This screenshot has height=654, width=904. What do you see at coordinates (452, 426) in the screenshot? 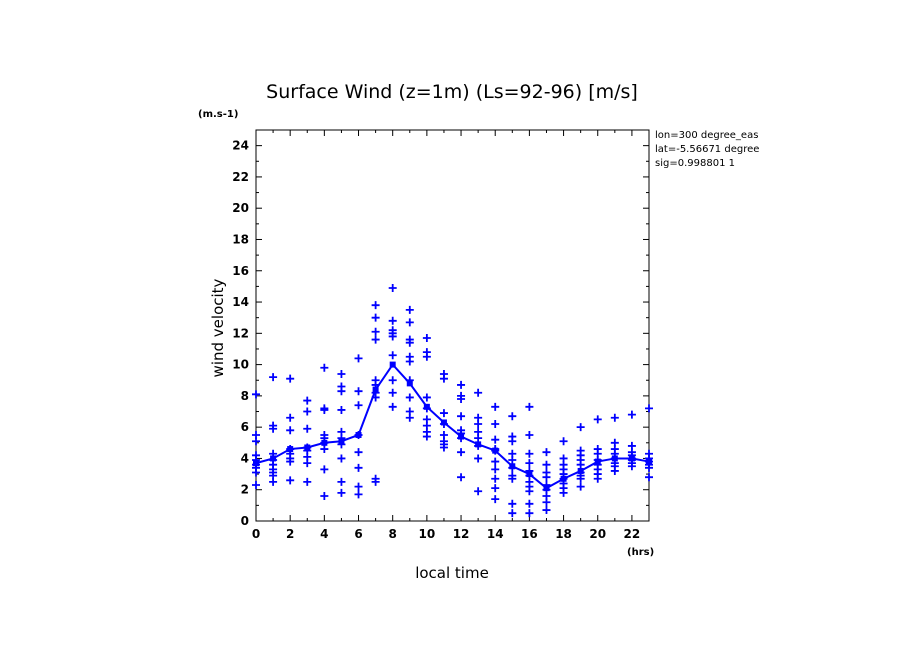
I see `mean-line-group` at bounding box center [452, 426].